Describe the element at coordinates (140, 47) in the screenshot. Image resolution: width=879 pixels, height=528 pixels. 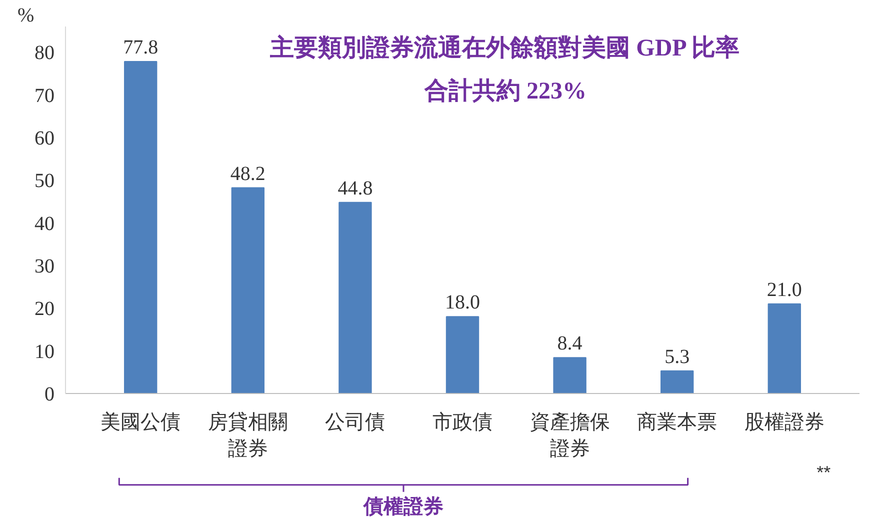
I see `data-label: 77.8` at that location.